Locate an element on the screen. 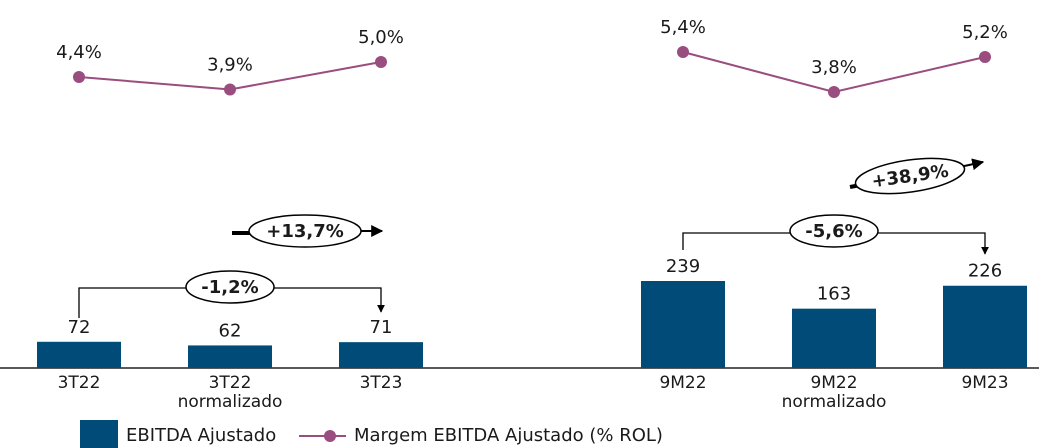 Image resolution: width=1039 pixels, height=448 pixels. annotation-label: +13,7% is located at coordinates (305, 231).